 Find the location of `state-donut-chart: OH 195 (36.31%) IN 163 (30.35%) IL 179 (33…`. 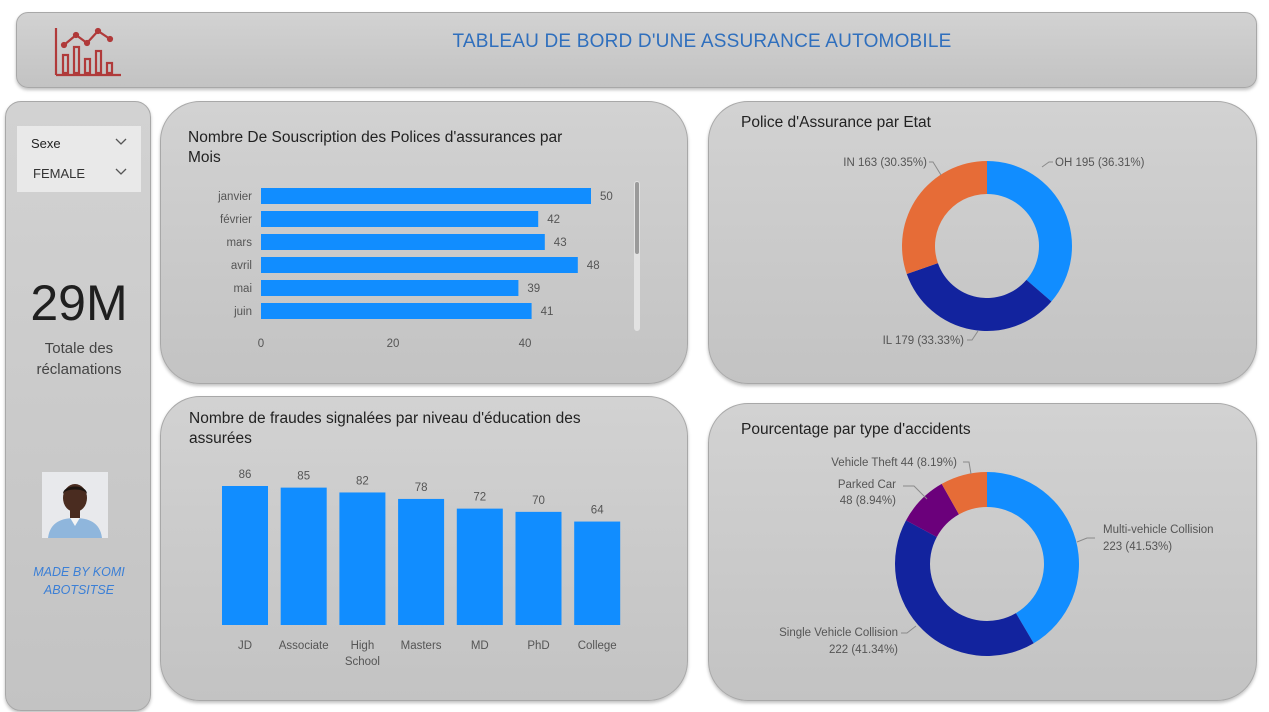

state-donut-chart: OH 195 (36.31%) IN 163 (30.35%) IL 179 (33… is located at coordinates (994, 252).